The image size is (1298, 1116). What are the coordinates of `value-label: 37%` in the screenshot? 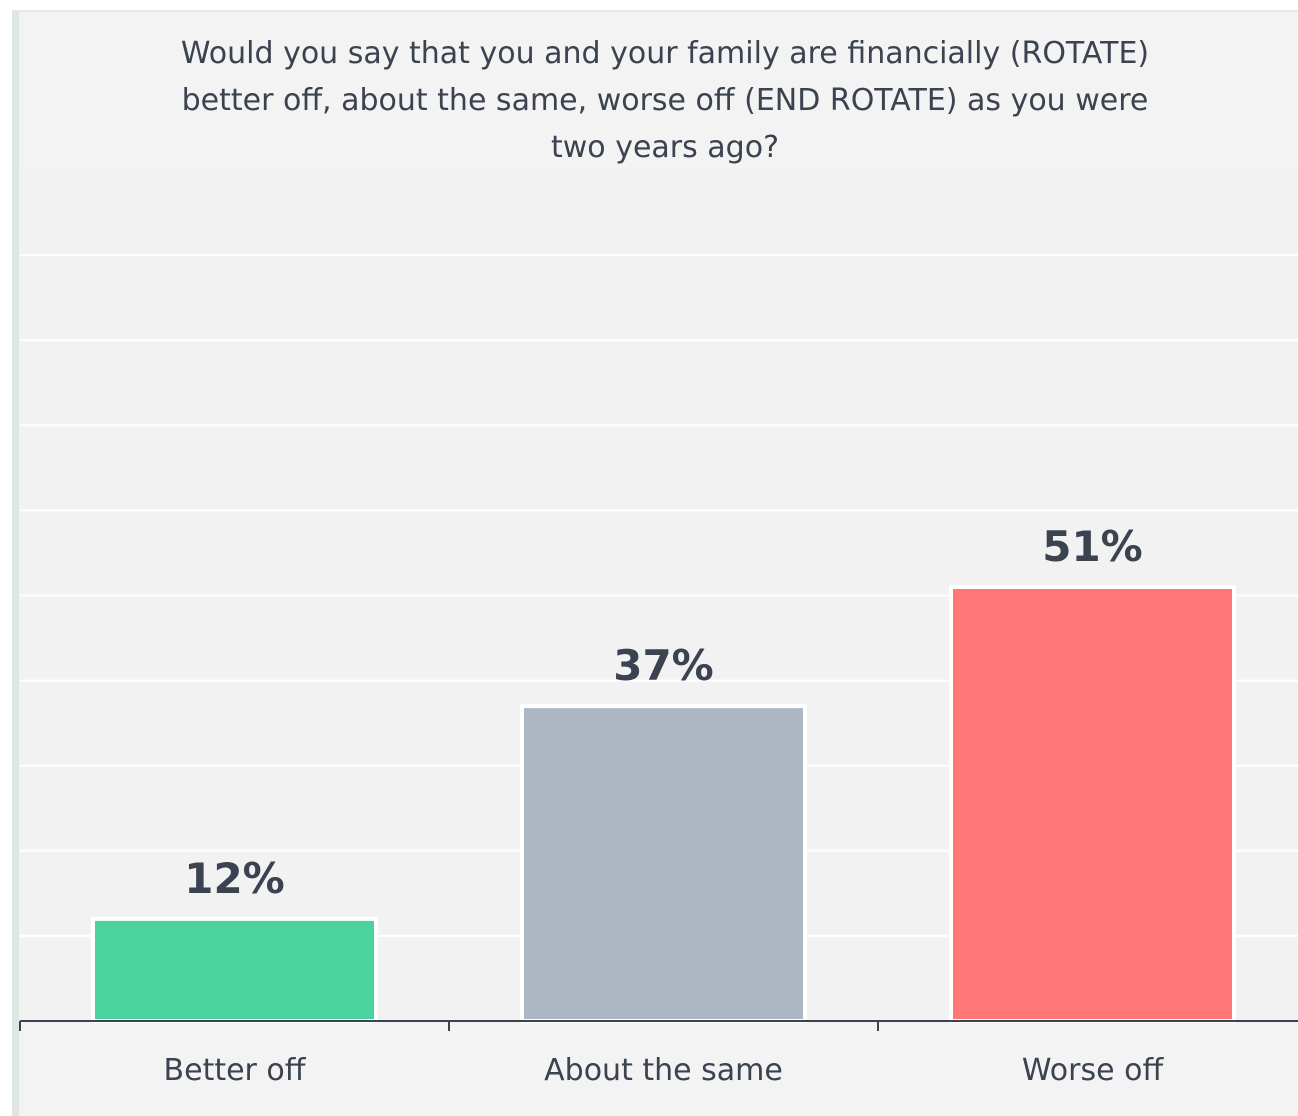 It's located at (663, 665).